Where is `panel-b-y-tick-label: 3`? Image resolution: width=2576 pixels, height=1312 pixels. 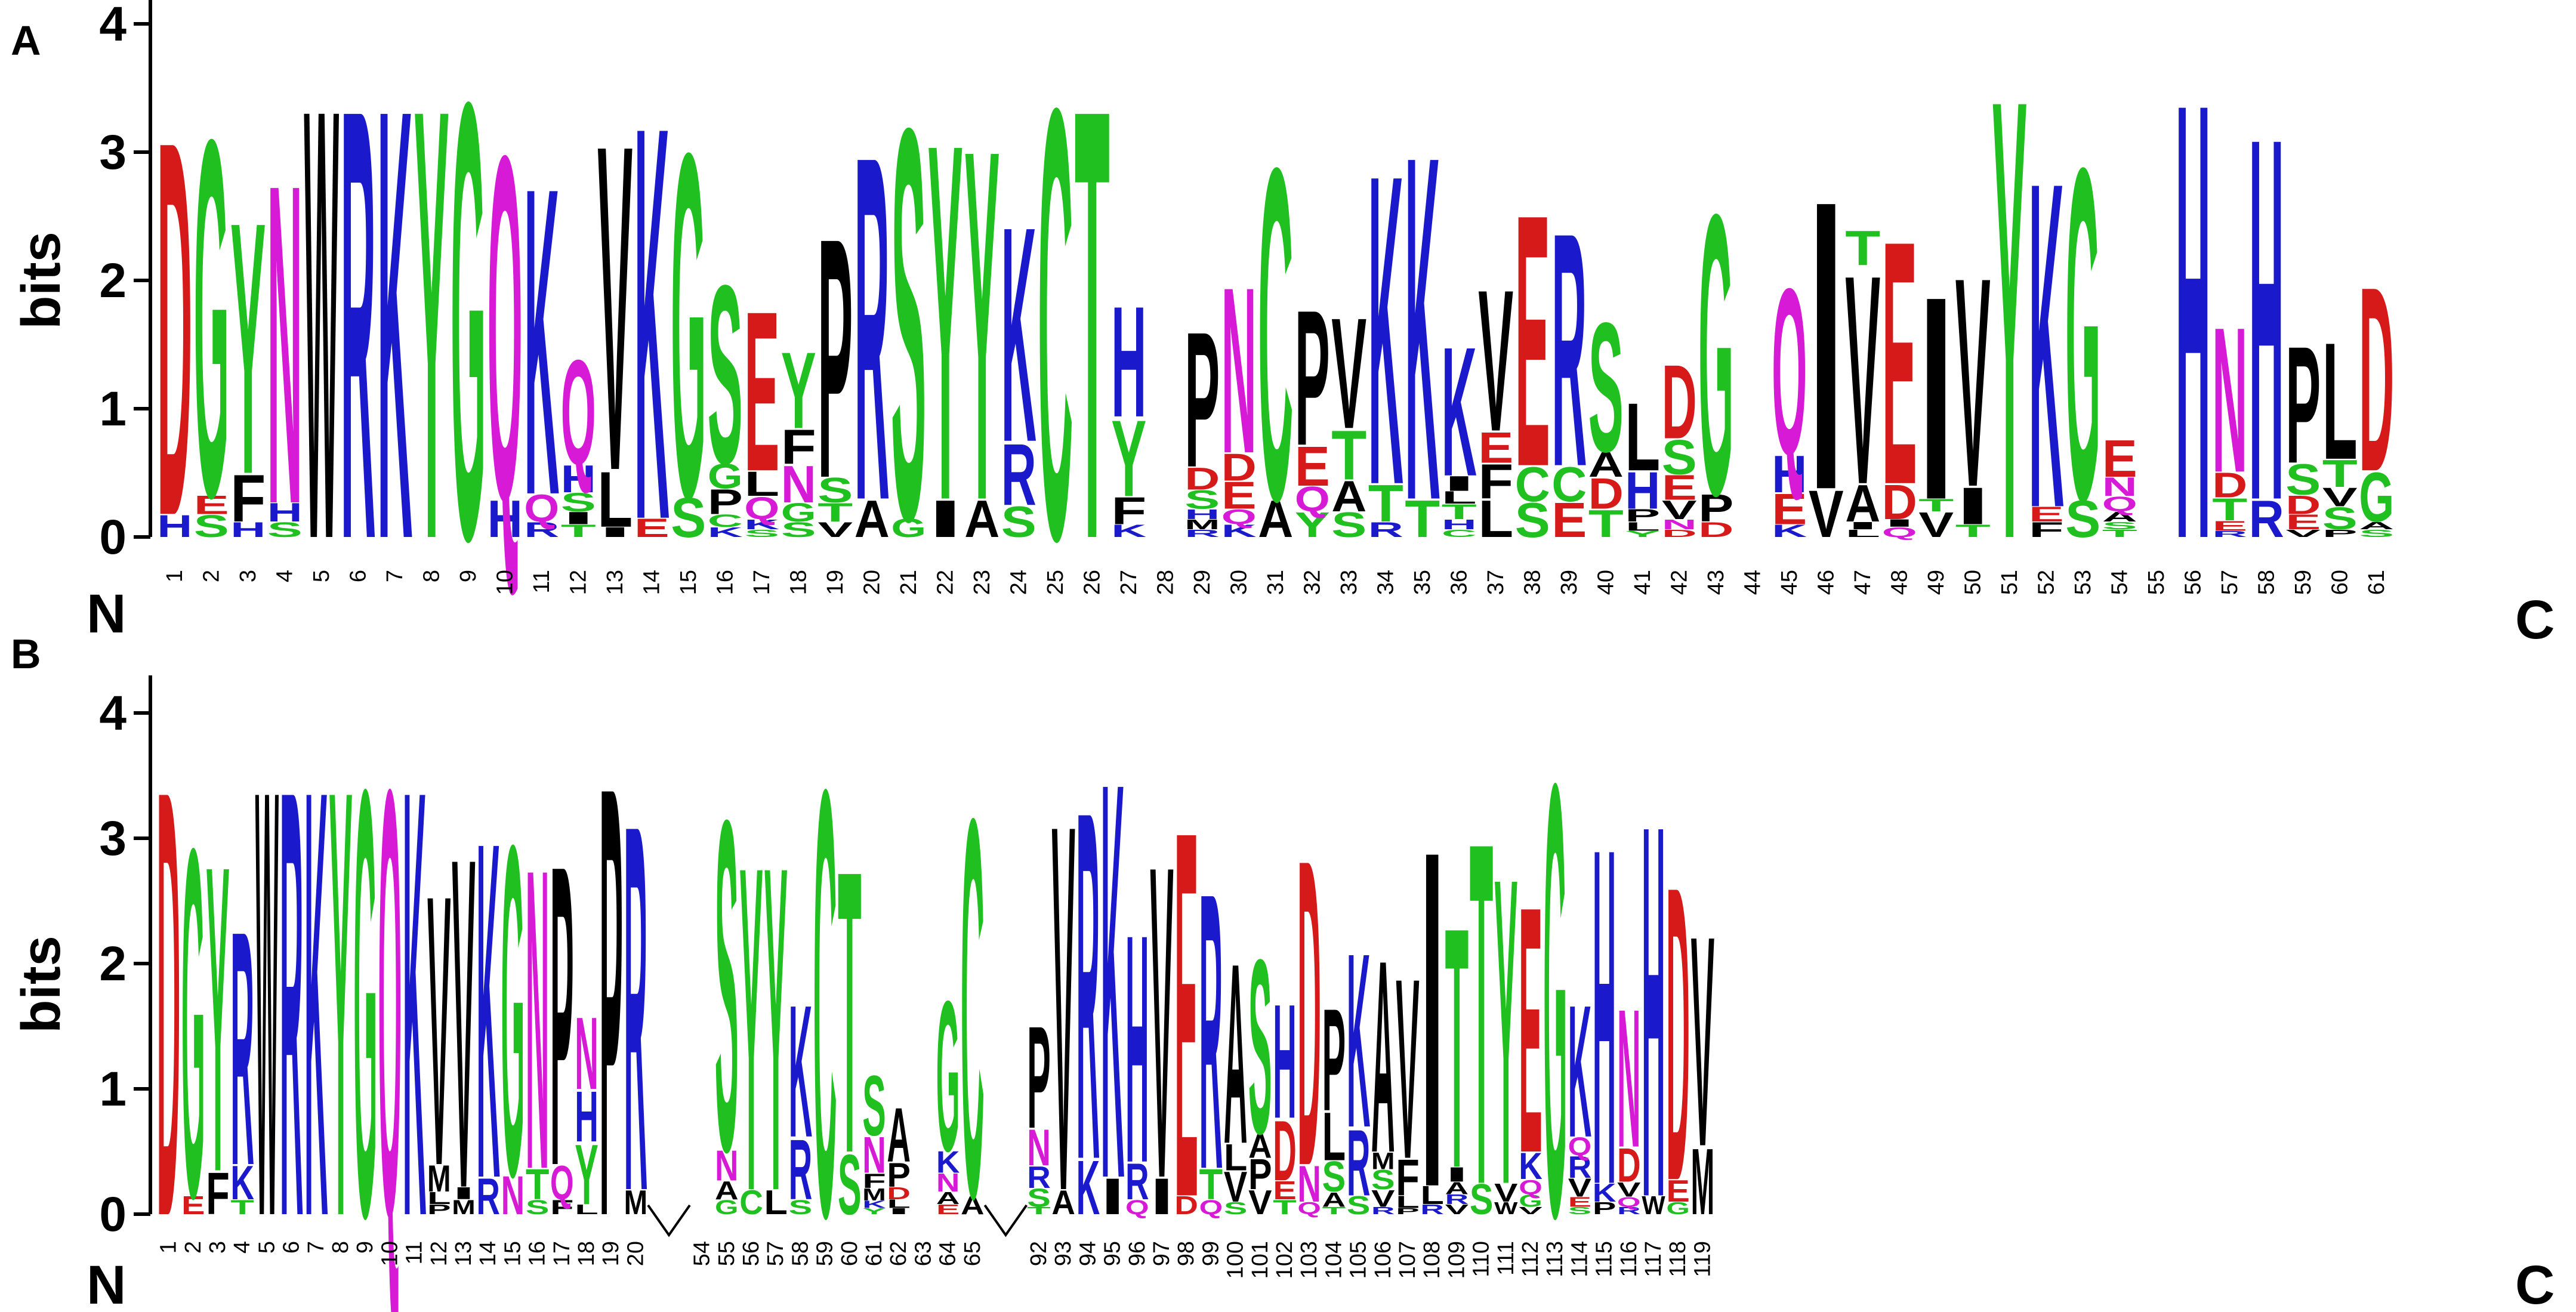
panel-b-y-tick-label: 3 is located at coordinates (113, 838).